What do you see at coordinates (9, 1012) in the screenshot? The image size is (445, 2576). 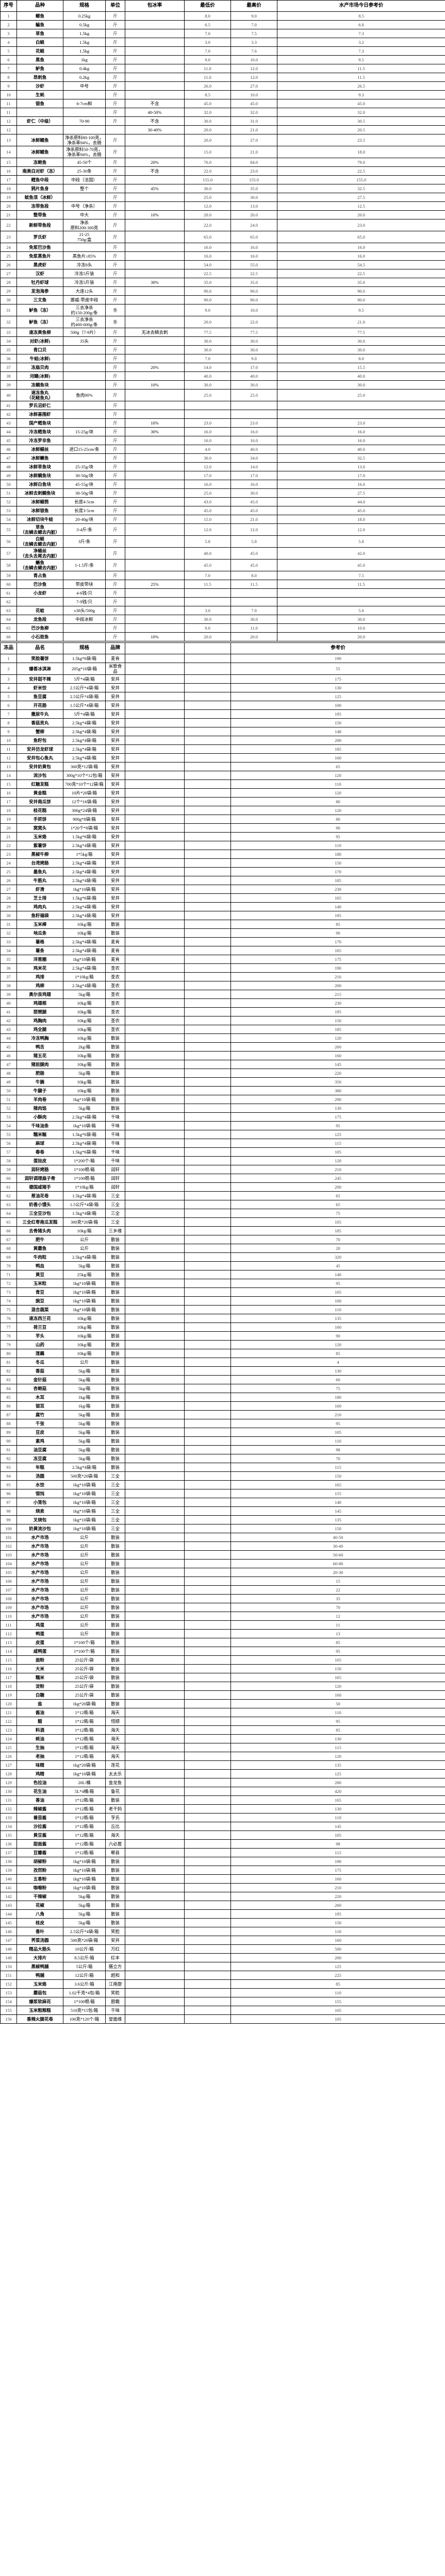 I see `cell-frozen-index: 41` at bounding box center [9, 1012].